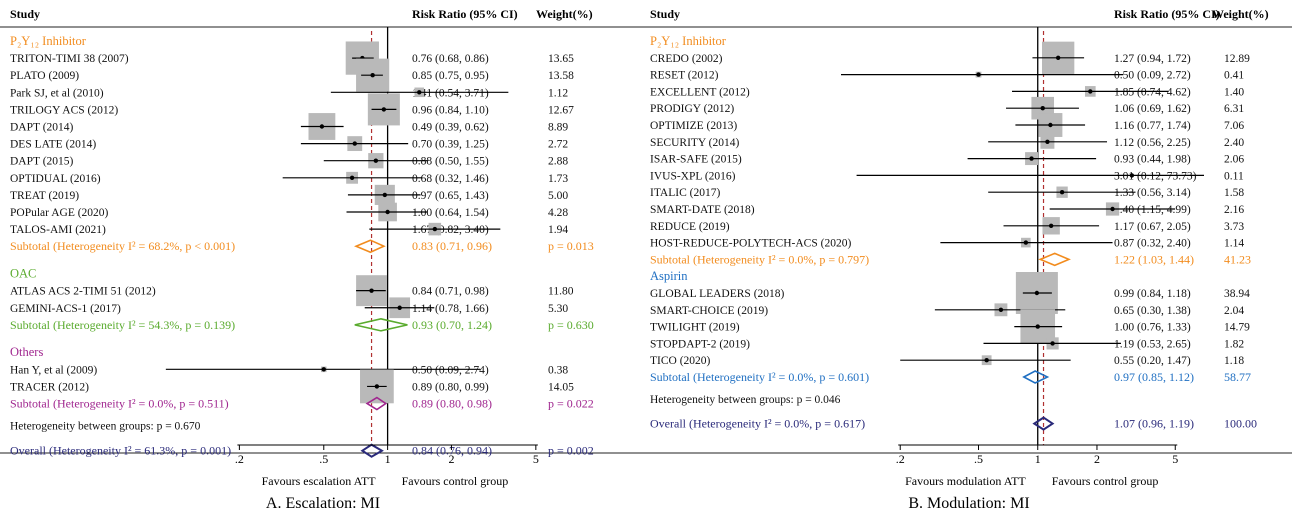 The height and width of the screenshot is (518, 1292). I want to click on risk-ratio-ci: 0.97 (0.65, 1.43), so click(450, 196).